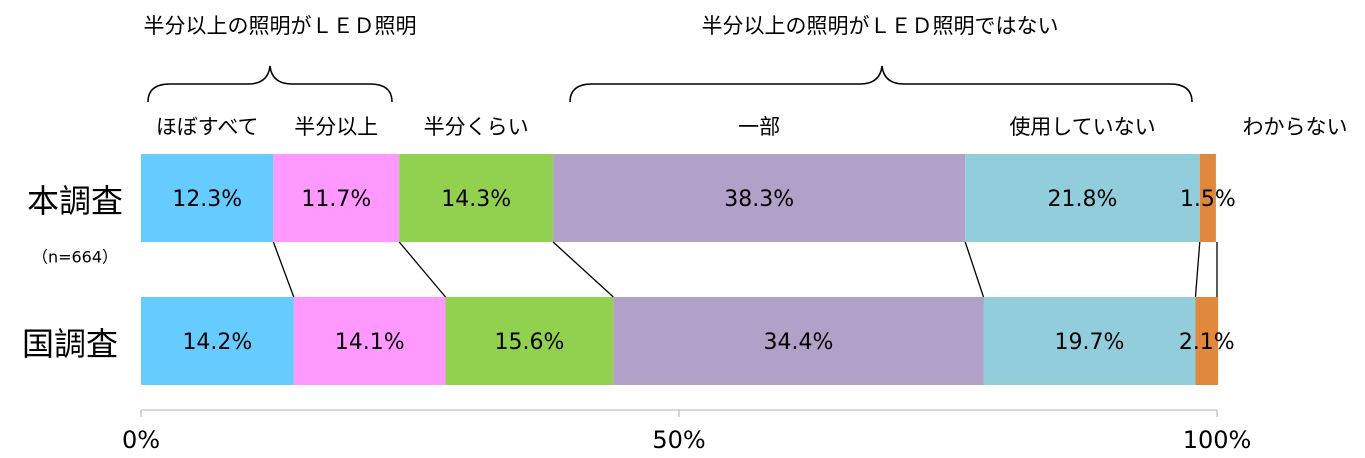  I want to click on row-label: 国調査, so click(70, 344).